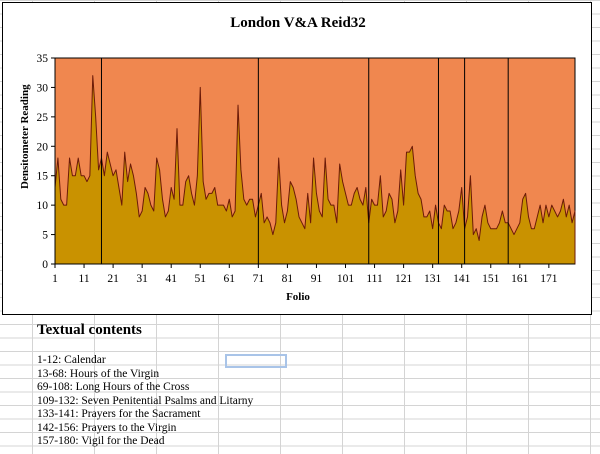 Image resolution: width=600 pixels, height=454 pixels. I want to click on contents-item: 133-141: Prayers for the Sacrament, so click(119, 414).